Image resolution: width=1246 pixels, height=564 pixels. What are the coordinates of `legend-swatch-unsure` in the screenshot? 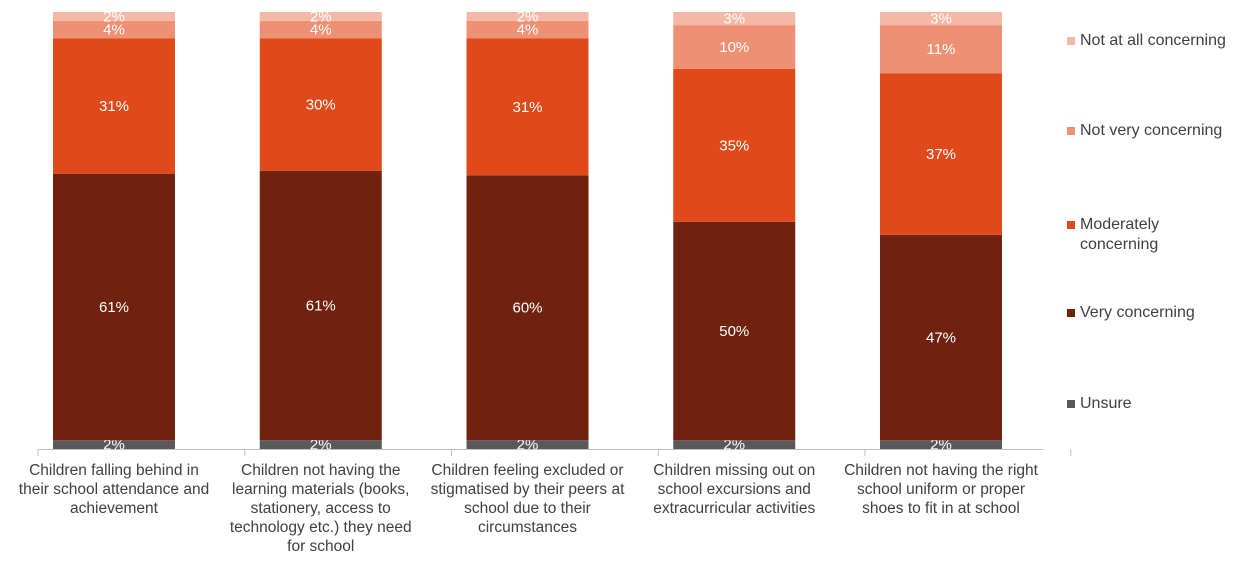 It's located at (1071, 404).